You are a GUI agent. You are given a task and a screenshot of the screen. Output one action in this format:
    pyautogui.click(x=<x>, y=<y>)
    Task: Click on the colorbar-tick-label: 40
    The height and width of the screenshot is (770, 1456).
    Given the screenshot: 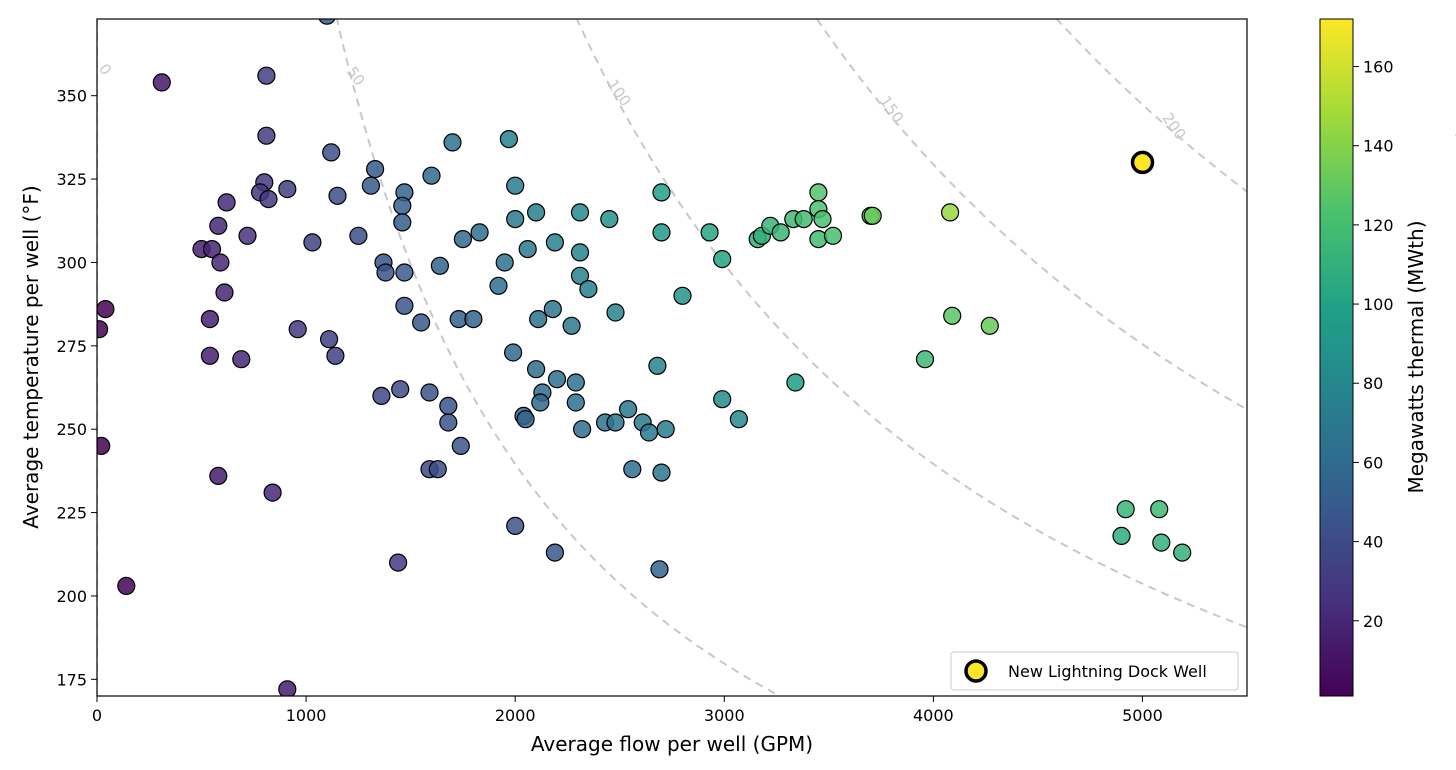 What is the action you would take?
    pyautogui.click(x=1373, y=542)
    